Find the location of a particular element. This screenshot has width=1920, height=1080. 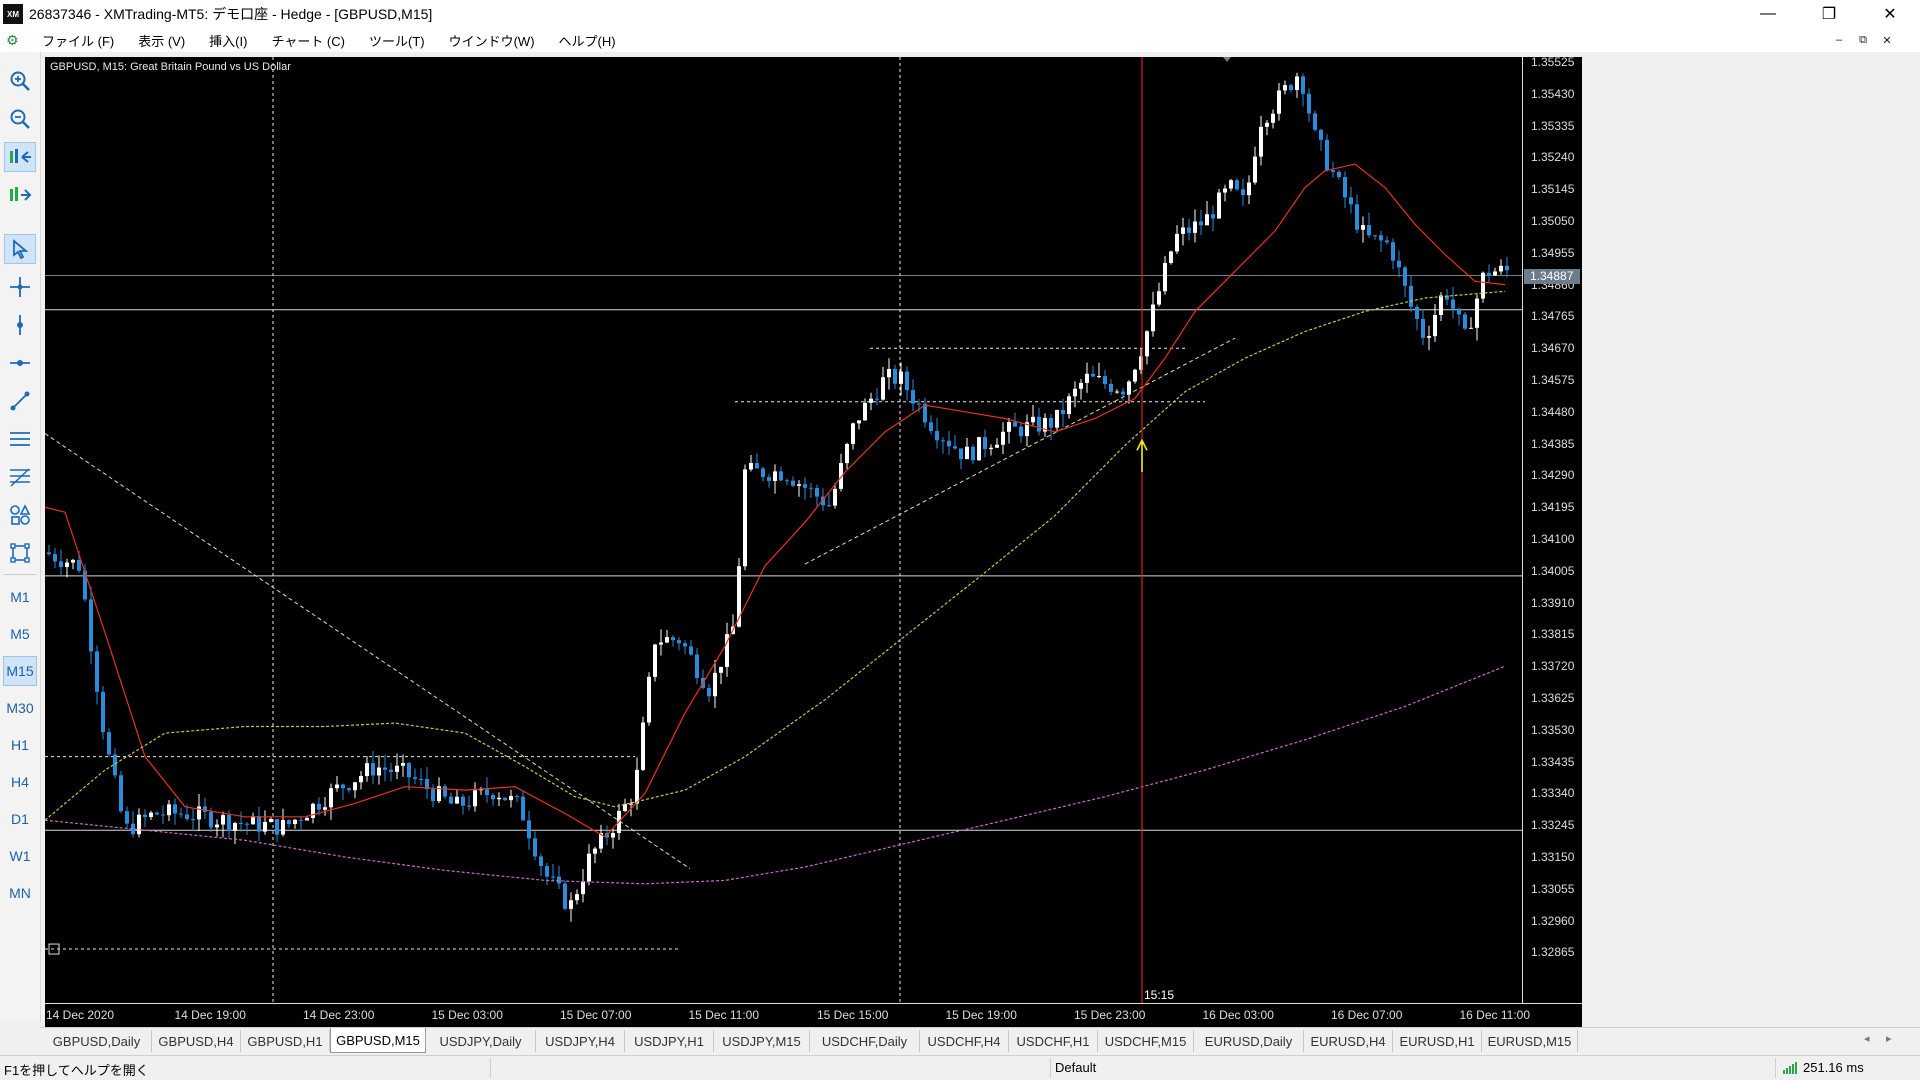

chart-tab: USDCHF,M15 is located at coordinates (1146, 1041).